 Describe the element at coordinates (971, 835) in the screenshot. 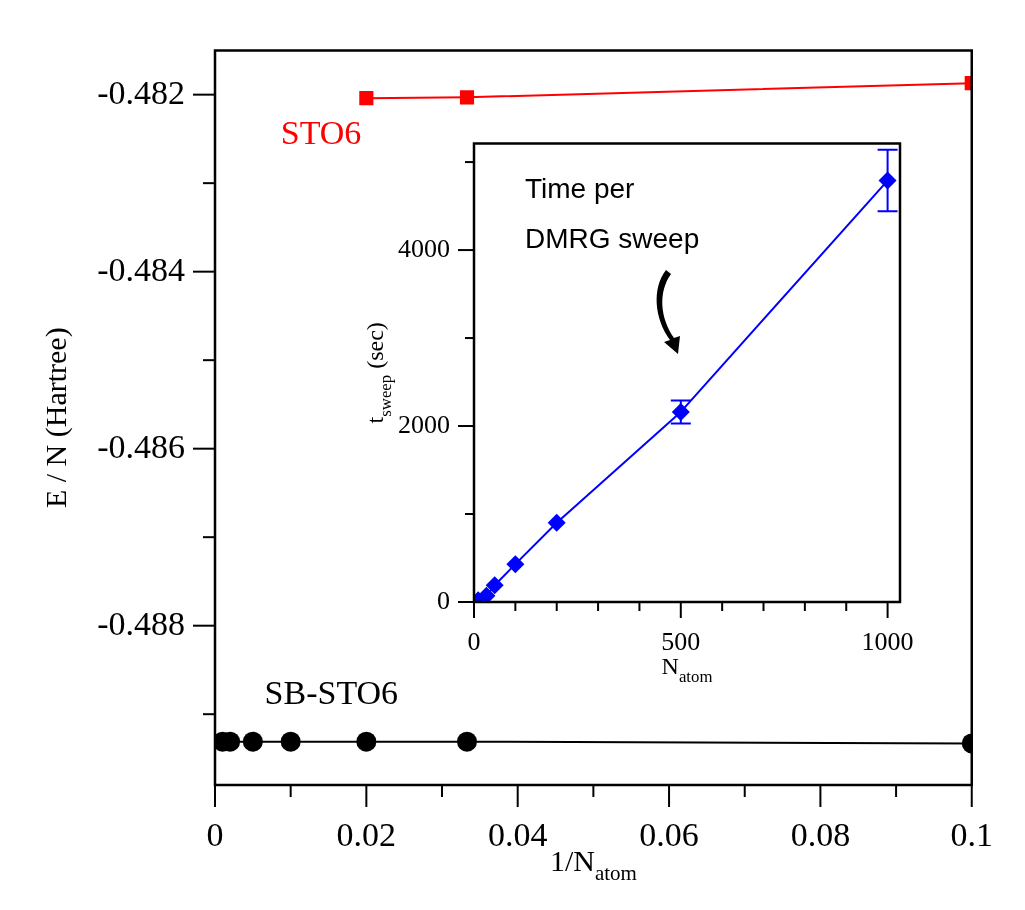

I see `x-tick-label: 0.1` at that location.